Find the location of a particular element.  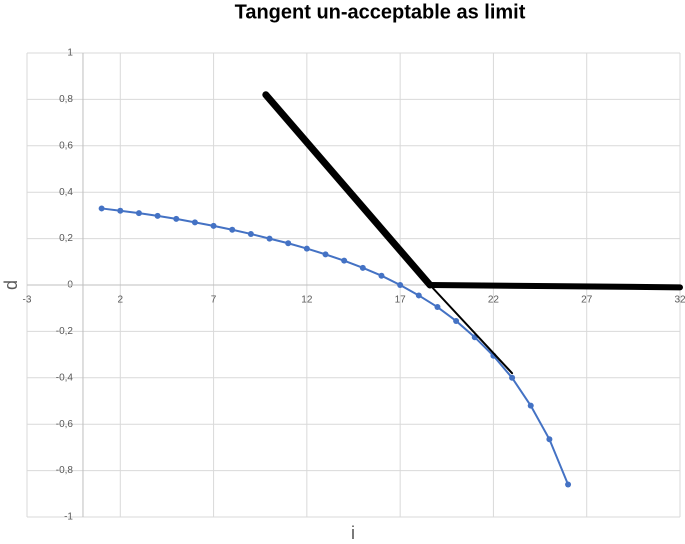

x-tick-label: 7 is located at coordinates (214, 300).